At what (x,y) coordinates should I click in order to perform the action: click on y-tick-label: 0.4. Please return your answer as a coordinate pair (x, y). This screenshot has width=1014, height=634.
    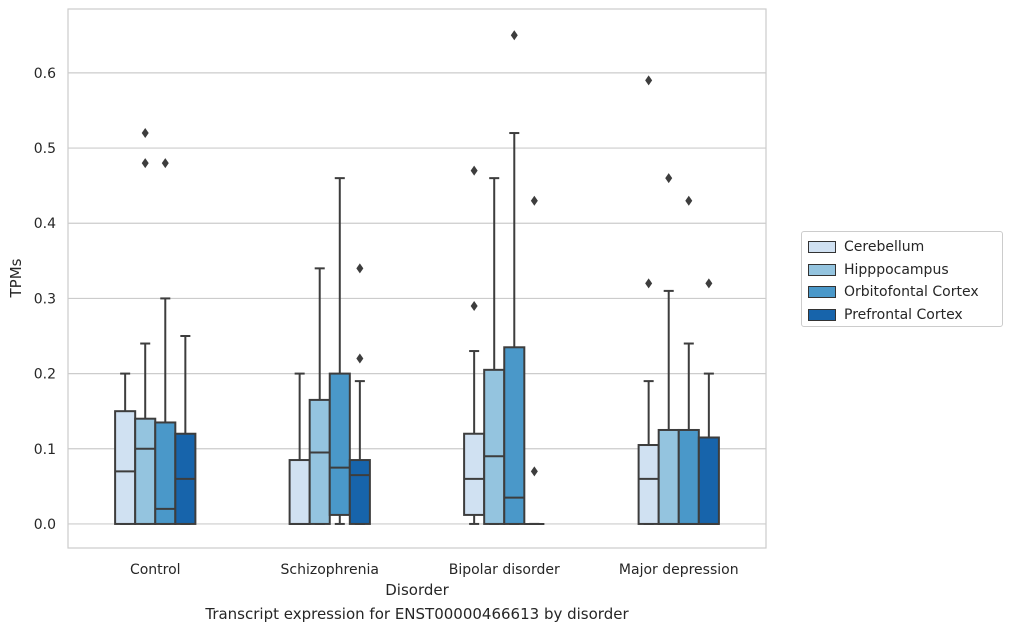
    Looking at the image, I should click on (45, 224).